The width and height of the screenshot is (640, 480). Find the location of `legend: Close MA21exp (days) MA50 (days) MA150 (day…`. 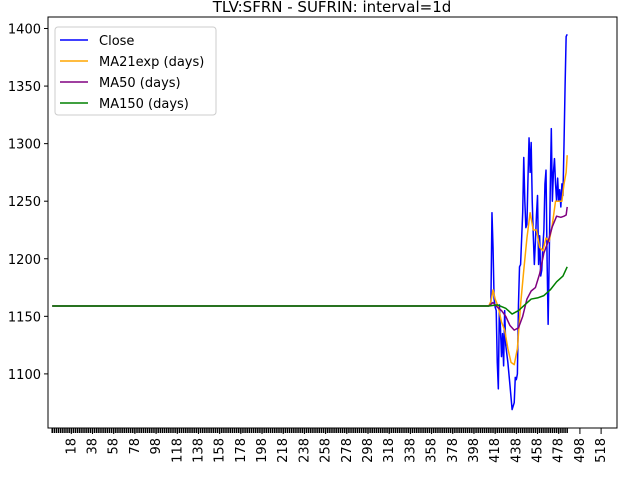

legend: Close MA21exp (days) MA50 (days) MA150 (day… is located at coordinates (135, 71).